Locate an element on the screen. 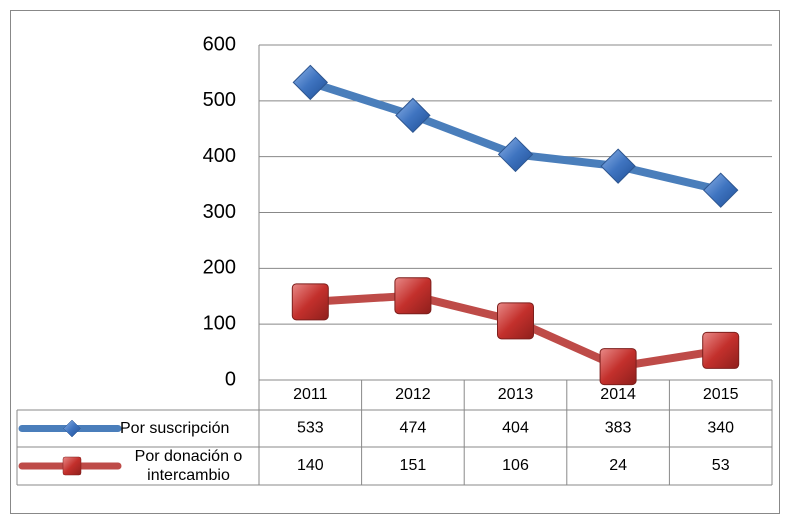 The image size is (789, 514). x-tick-label: 2013 is located at coordinates (516, 394).